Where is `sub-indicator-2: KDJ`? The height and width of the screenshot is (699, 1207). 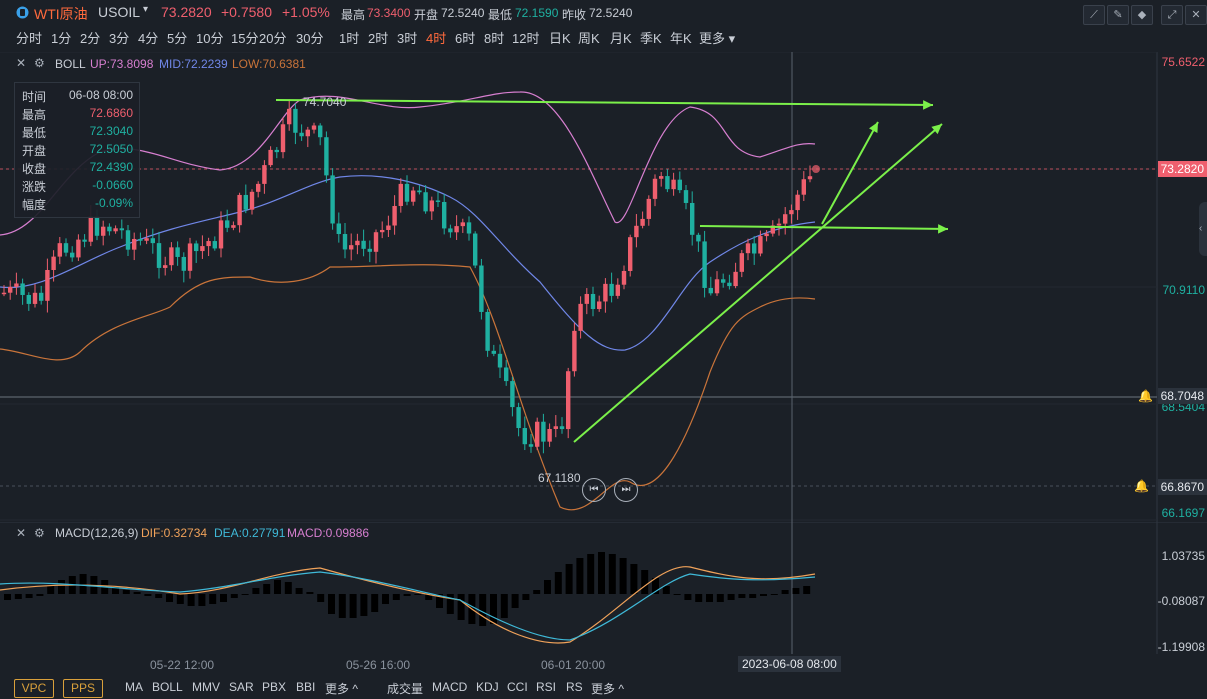
sub-indicator-2: KDJ is located at coordinates (487, 687).